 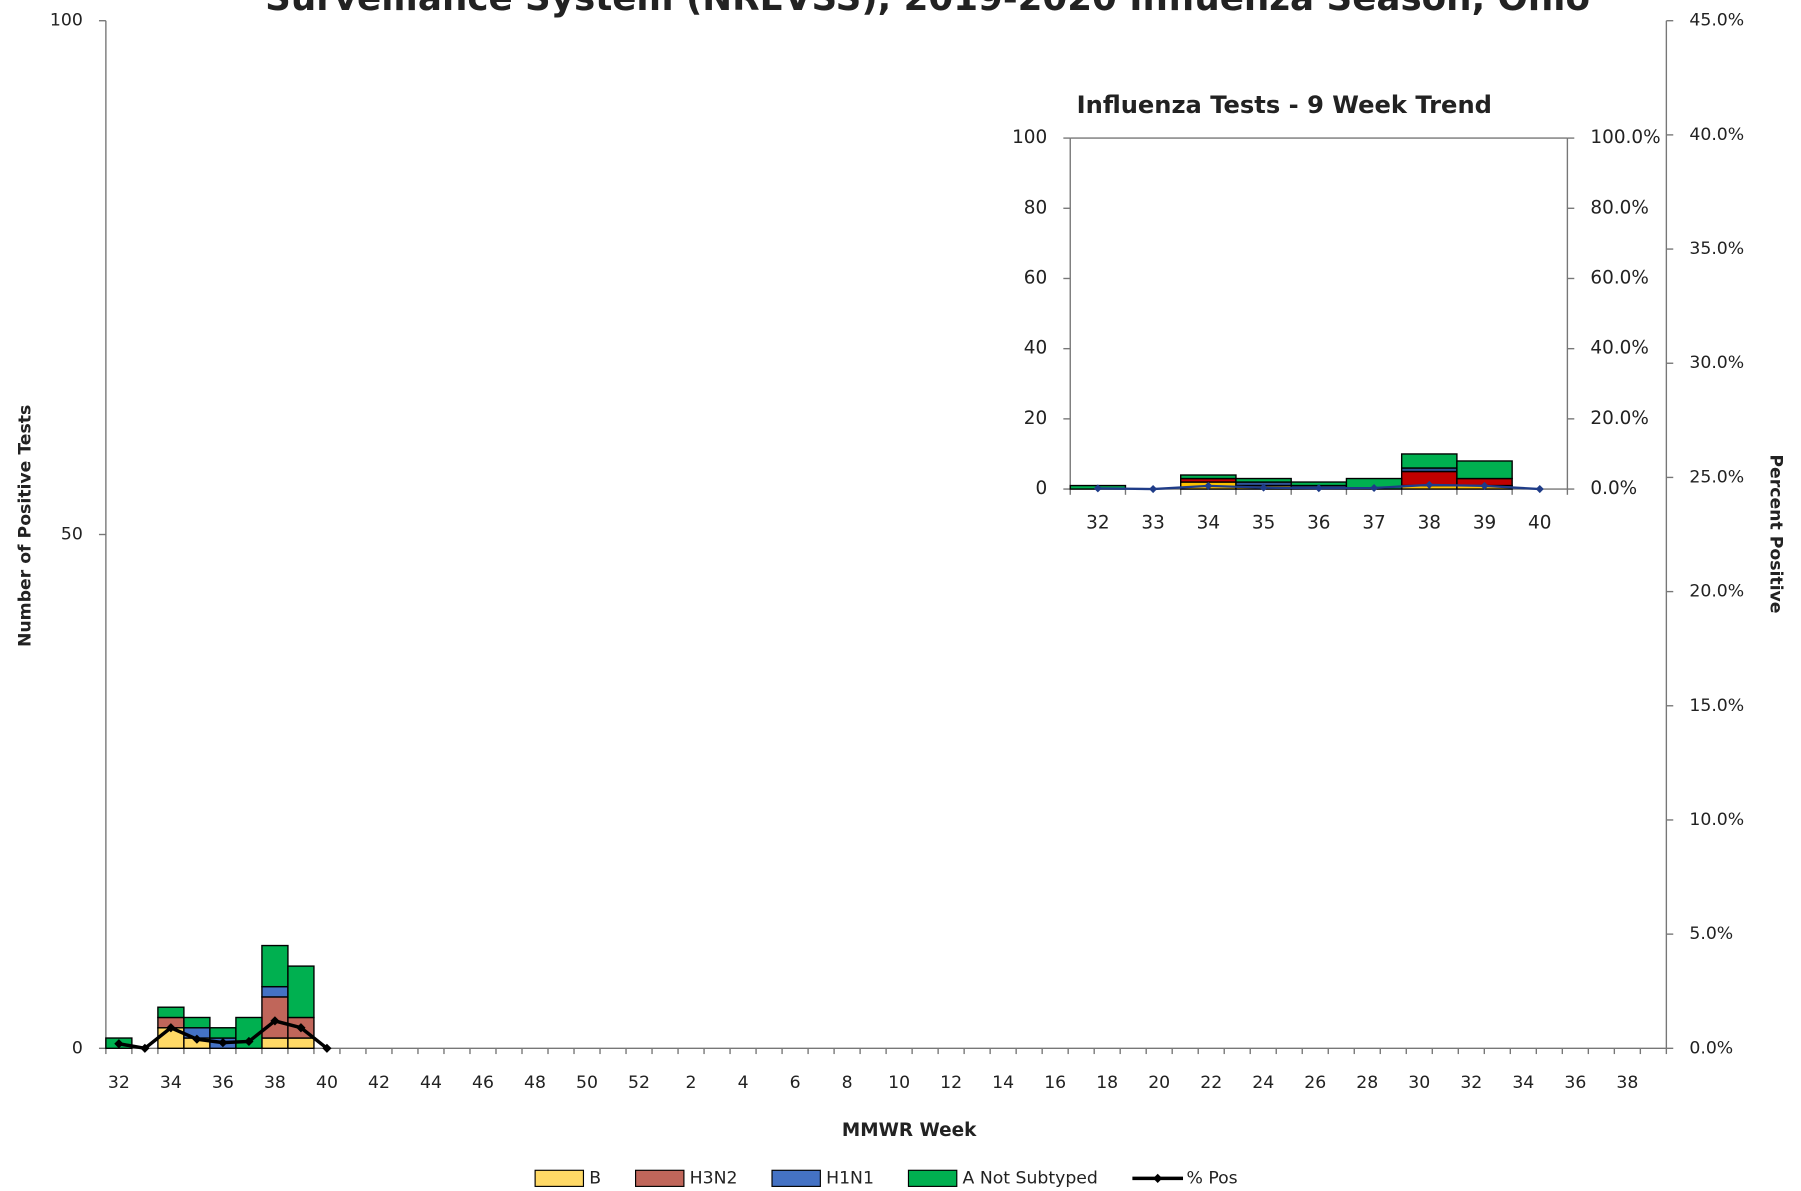 I want to click on y2-tick-label: 10.0%, so click(x=1716, y=820).